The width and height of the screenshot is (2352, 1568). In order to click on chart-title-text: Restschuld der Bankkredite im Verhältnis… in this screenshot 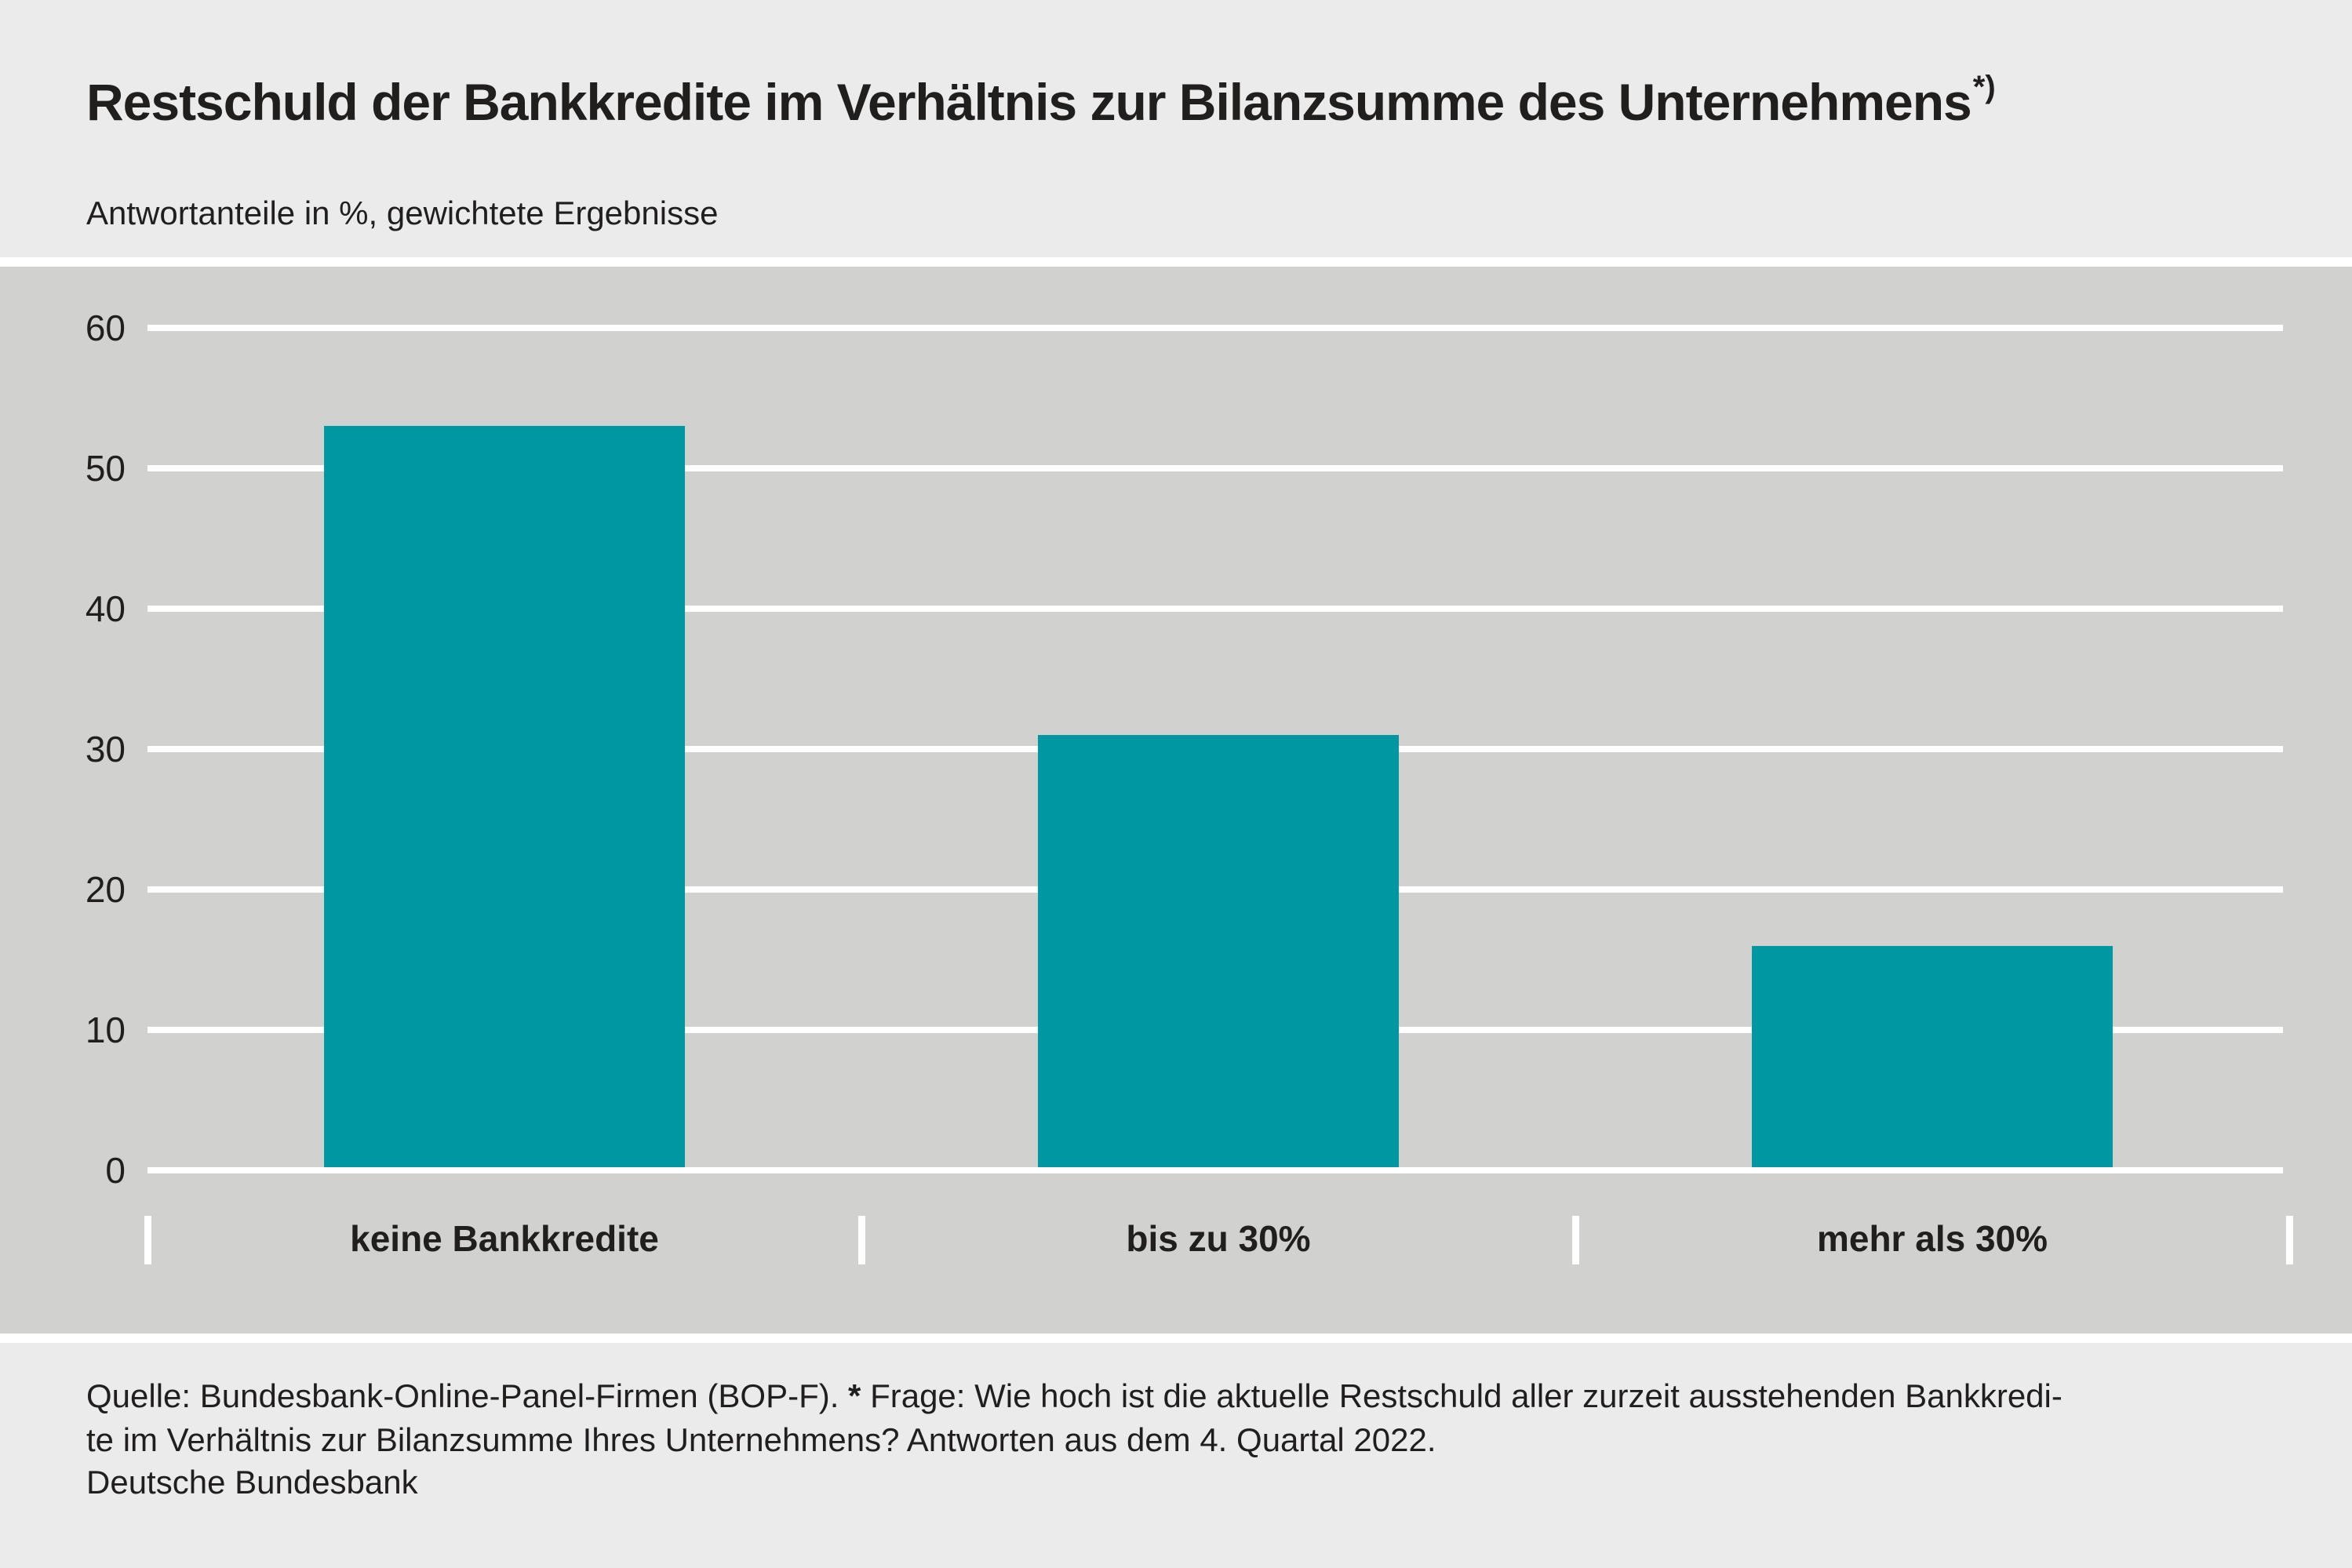, I will do `click(1029, 102)`.